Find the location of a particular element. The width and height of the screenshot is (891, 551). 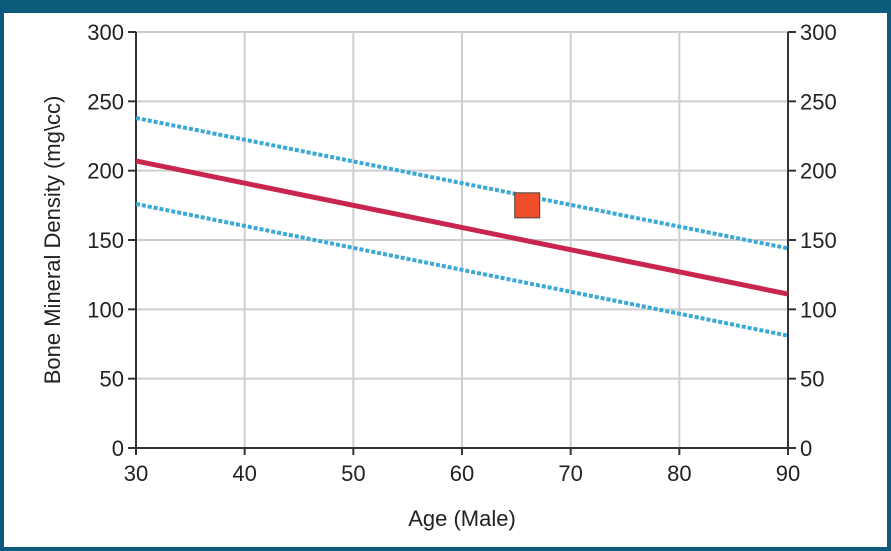

y-tick-label-left-1: 50 is located at coordinates (112, 379).